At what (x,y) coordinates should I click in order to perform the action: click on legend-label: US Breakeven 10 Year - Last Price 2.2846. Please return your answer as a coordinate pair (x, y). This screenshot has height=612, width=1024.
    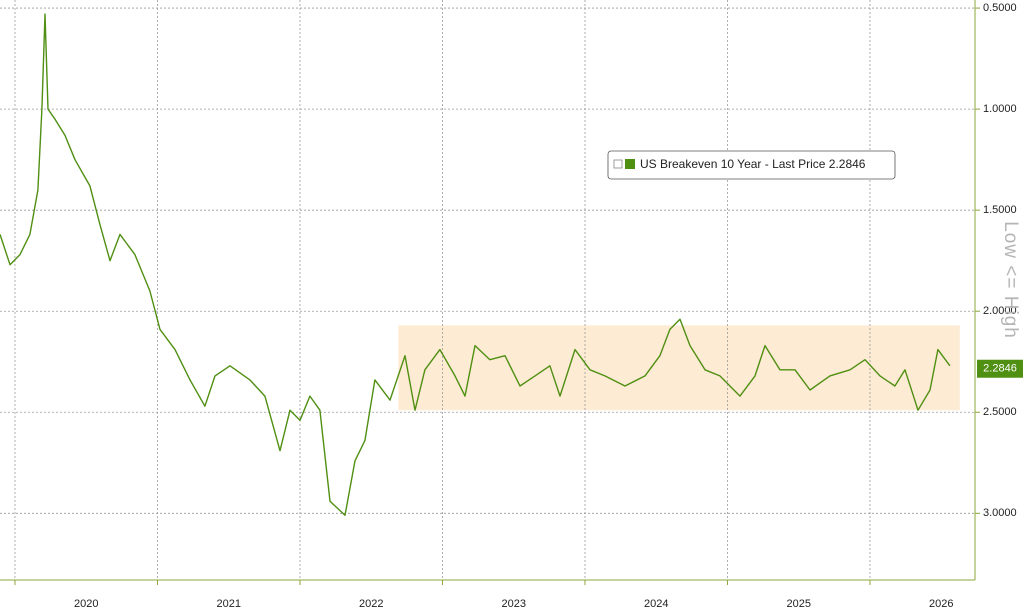
    Looking at the image, I should click on (753, 164).